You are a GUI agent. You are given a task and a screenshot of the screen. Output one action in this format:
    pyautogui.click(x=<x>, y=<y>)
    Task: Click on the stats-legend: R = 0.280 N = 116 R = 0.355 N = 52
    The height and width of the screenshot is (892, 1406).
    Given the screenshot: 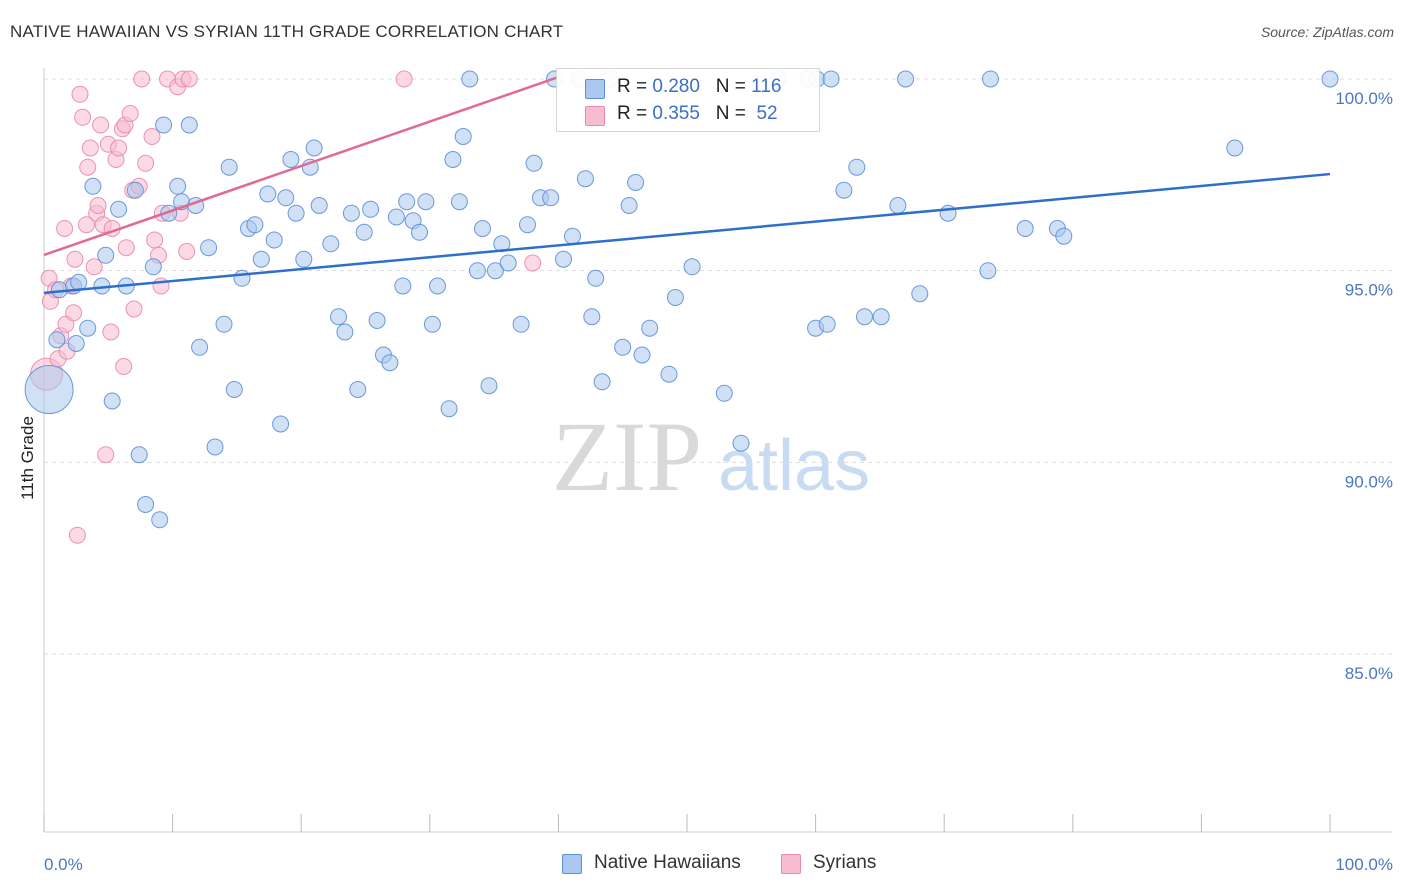 What is the action you would take?
    pyautogui.click(x=688, y=100)
    